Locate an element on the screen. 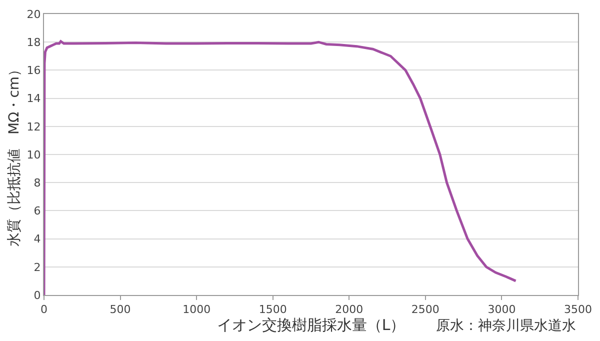  y-tick-label: 18 is located at coordinates (33, 42).